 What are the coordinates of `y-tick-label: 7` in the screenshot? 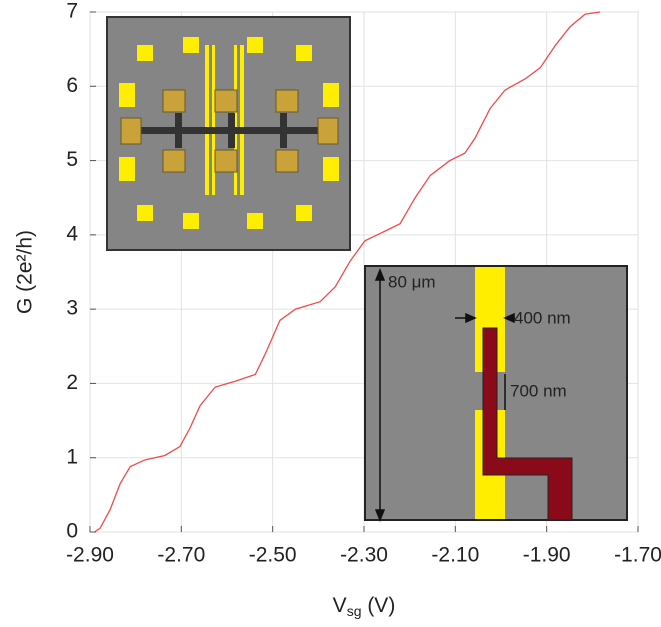 It's located at (72, 11).